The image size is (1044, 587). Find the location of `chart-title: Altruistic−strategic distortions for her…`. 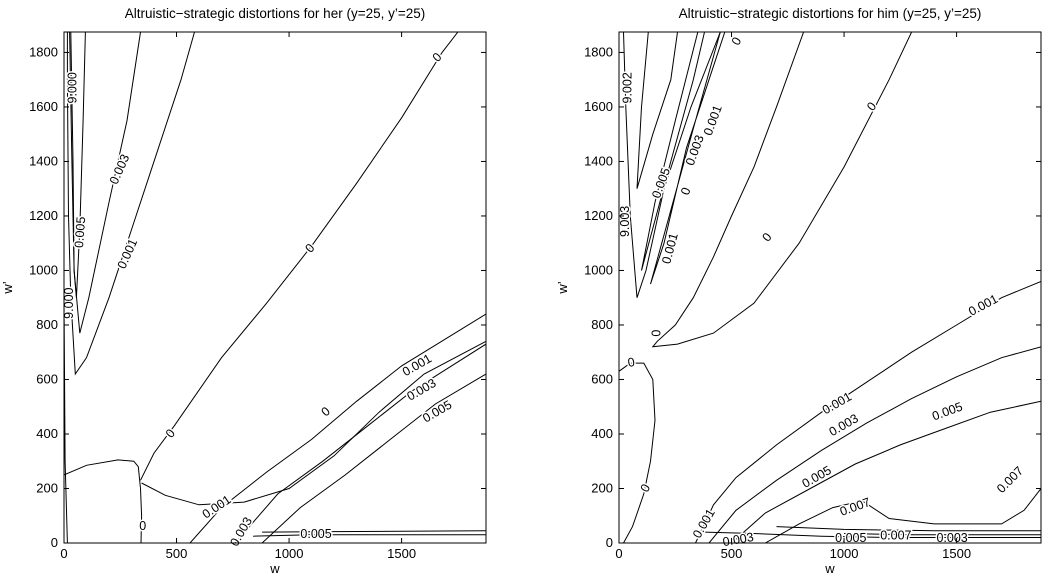

chart-title: Altruistic−strategic distortions for her… is located at coordinates (275, 13).